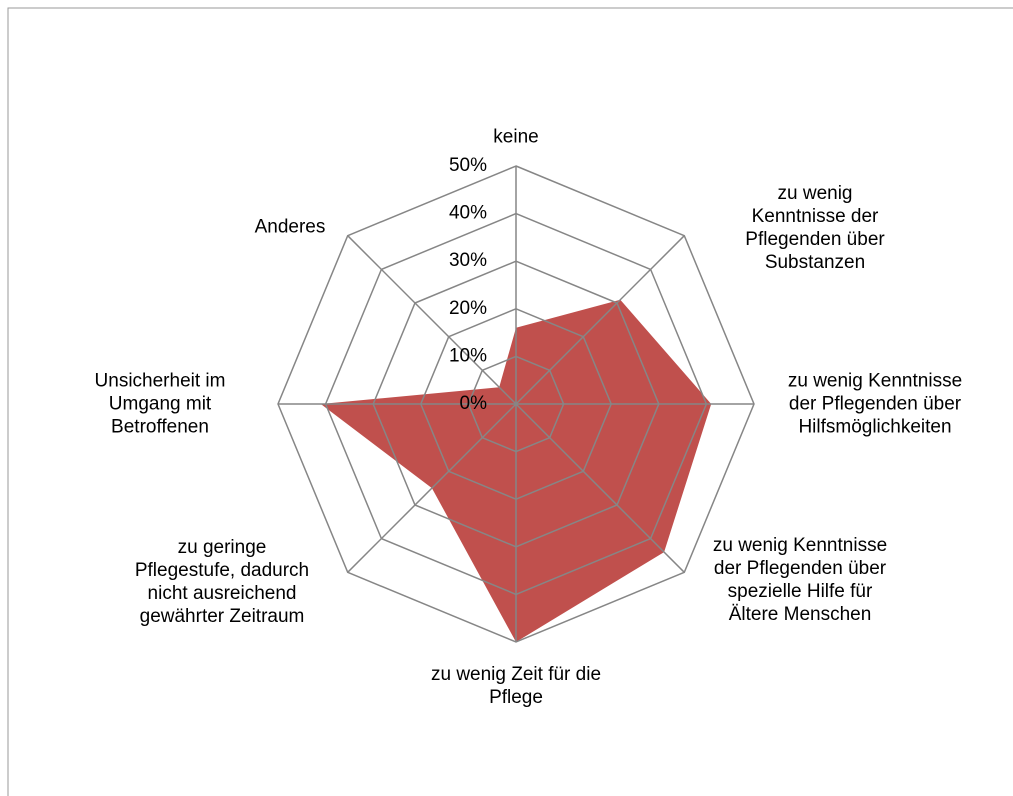 The height and width of the screenshot is (796, 1013). What do you see at coordinates (516, 137) in the screenshot?
I see `category-label: keine` at bounding box center [516, 137].